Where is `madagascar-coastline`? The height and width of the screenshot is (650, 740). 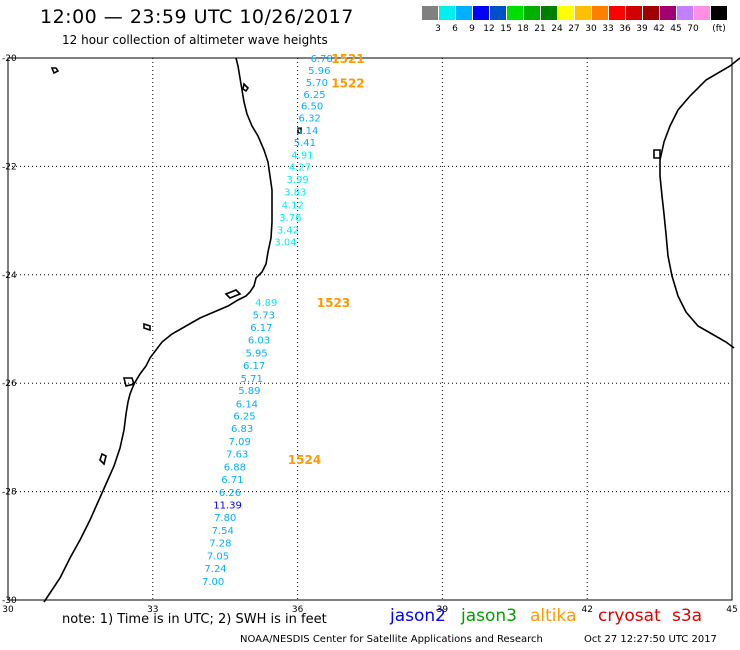
madagascar-coastline is located at coordinates (699, 203).